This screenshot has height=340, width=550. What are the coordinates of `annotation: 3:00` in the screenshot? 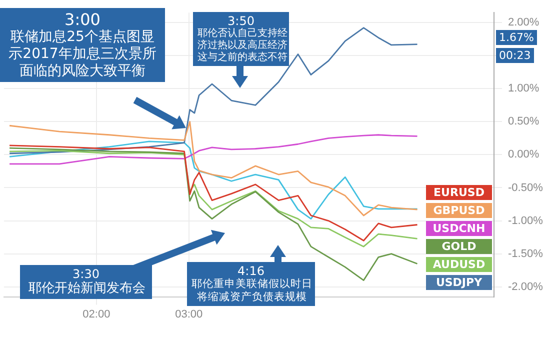 It's located at (83, 20).